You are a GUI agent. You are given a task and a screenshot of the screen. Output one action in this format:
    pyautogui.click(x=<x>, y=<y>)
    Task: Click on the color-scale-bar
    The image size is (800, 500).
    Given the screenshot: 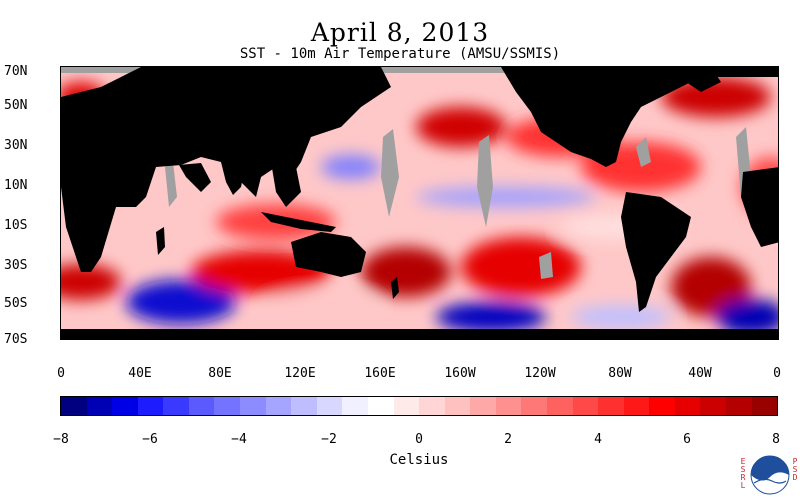 What is the action you would take?
    pyautogui.click(x=419, y=406)
    